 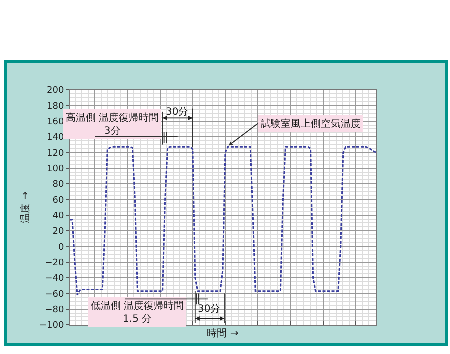 I want to click on y-tick-label: −60, so click(x=54, y=295).